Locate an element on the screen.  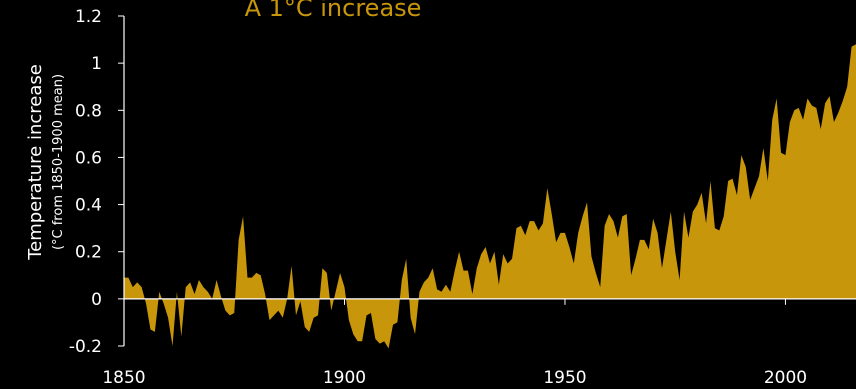
x-tick-label: 1850 is located at coordinates (123, 378).